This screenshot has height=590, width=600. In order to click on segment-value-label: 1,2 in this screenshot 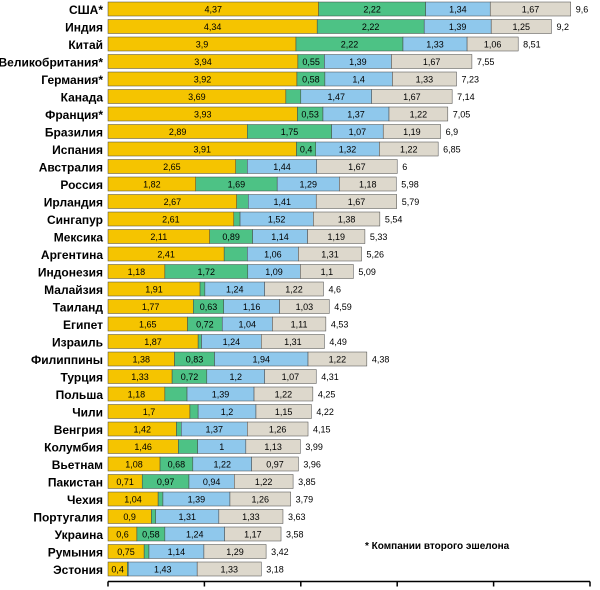, I will do `click(227, 412)`.